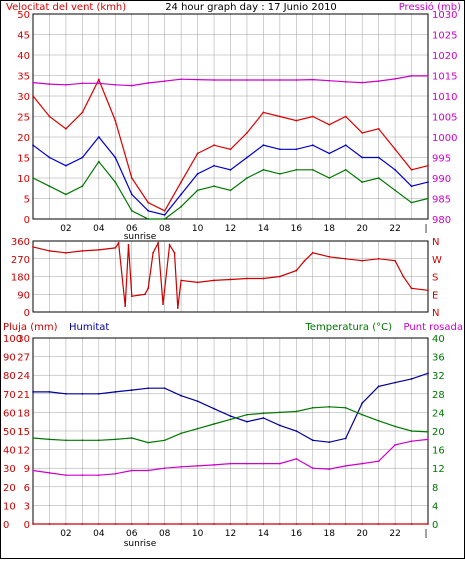 The height and width of the screenshot is (564, 465). What do you see at coordinates (27, 469) in the screenshot?
I see `p3-left-tick-label: 9` at bounding box center [27, 469].